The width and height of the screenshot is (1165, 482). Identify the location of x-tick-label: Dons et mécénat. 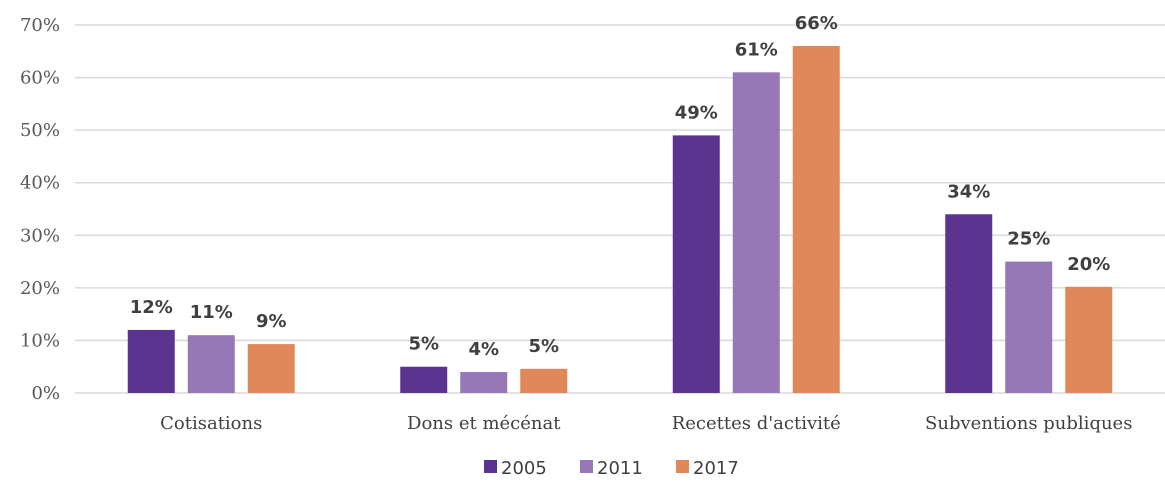
(484, 423).